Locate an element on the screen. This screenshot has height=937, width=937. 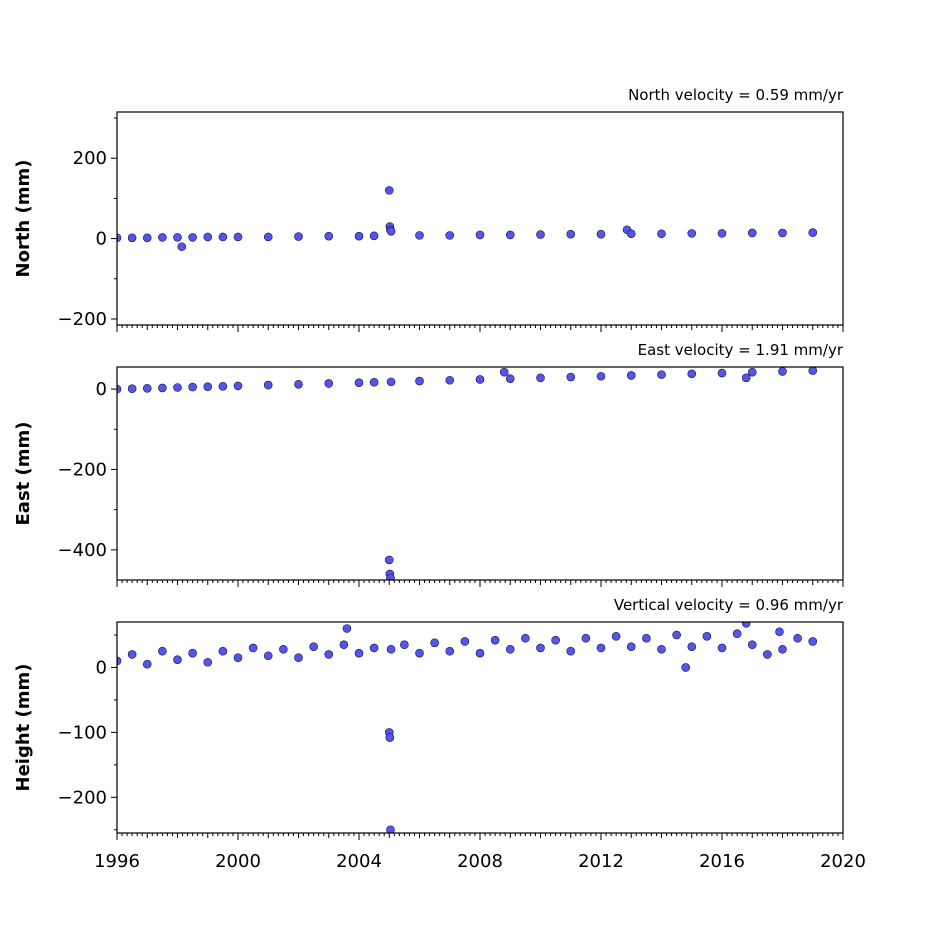
xtick-label: 2012 is located at coordinates (601, 861).